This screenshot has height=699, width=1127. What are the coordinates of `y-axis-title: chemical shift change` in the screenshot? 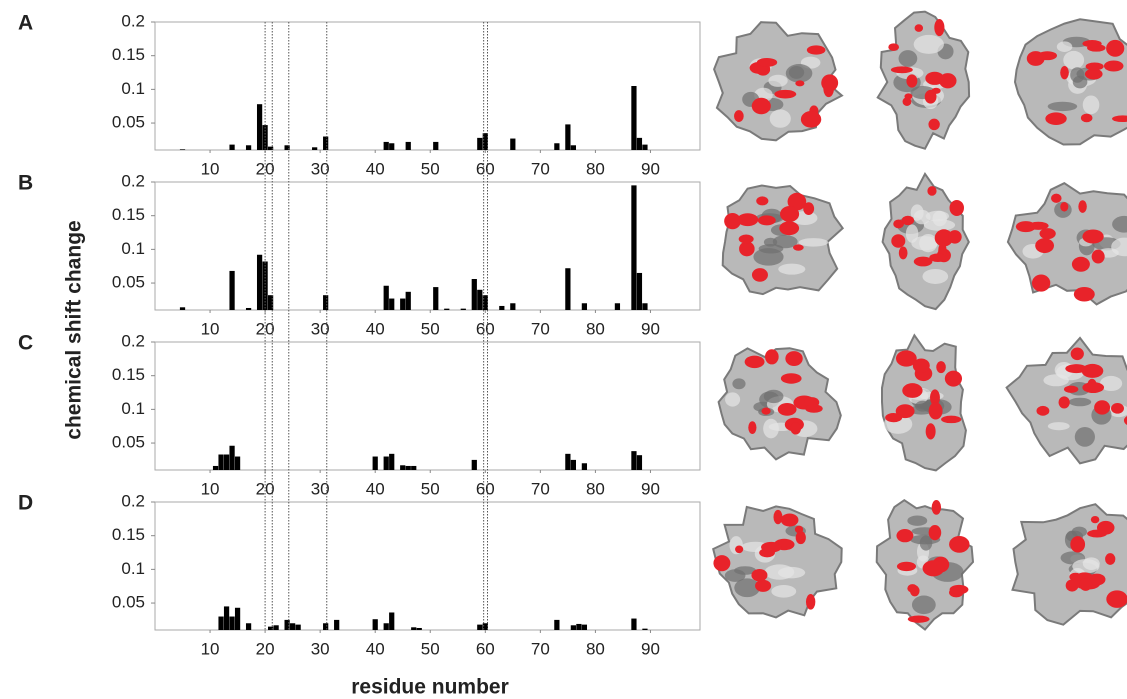 It's located at (74, 329).